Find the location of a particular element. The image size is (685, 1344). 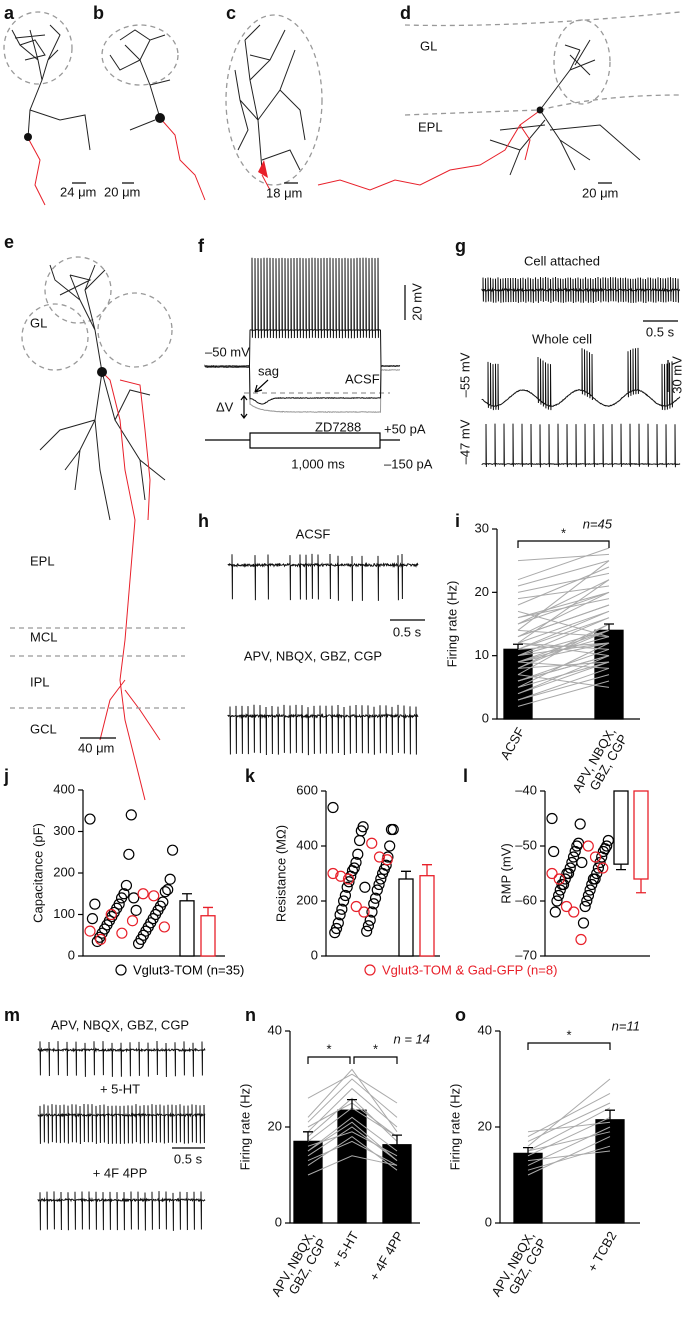

trace-label: –150 pA is located at coordinates (408, 463).